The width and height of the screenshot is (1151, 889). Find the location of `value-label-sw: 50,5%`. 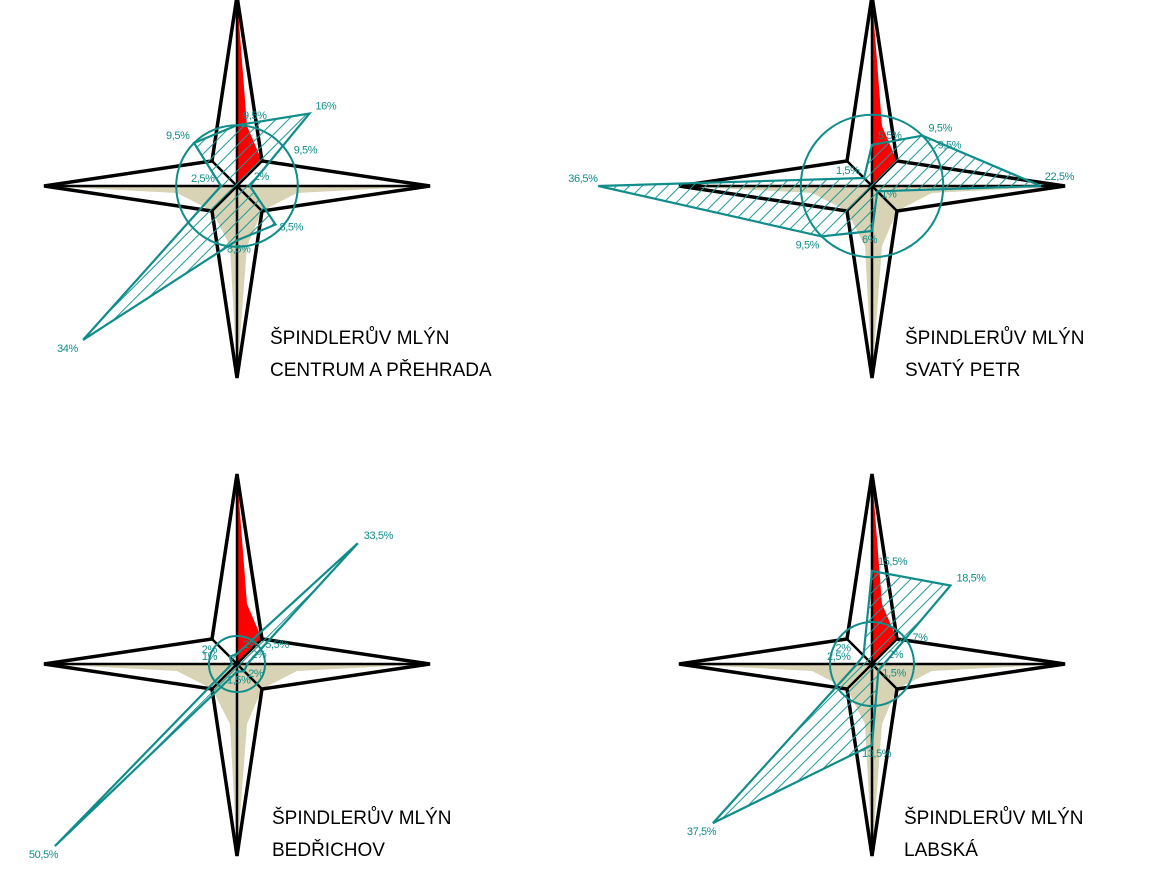

value-label-sw: 50,5% is located at coordinates (44, 855).